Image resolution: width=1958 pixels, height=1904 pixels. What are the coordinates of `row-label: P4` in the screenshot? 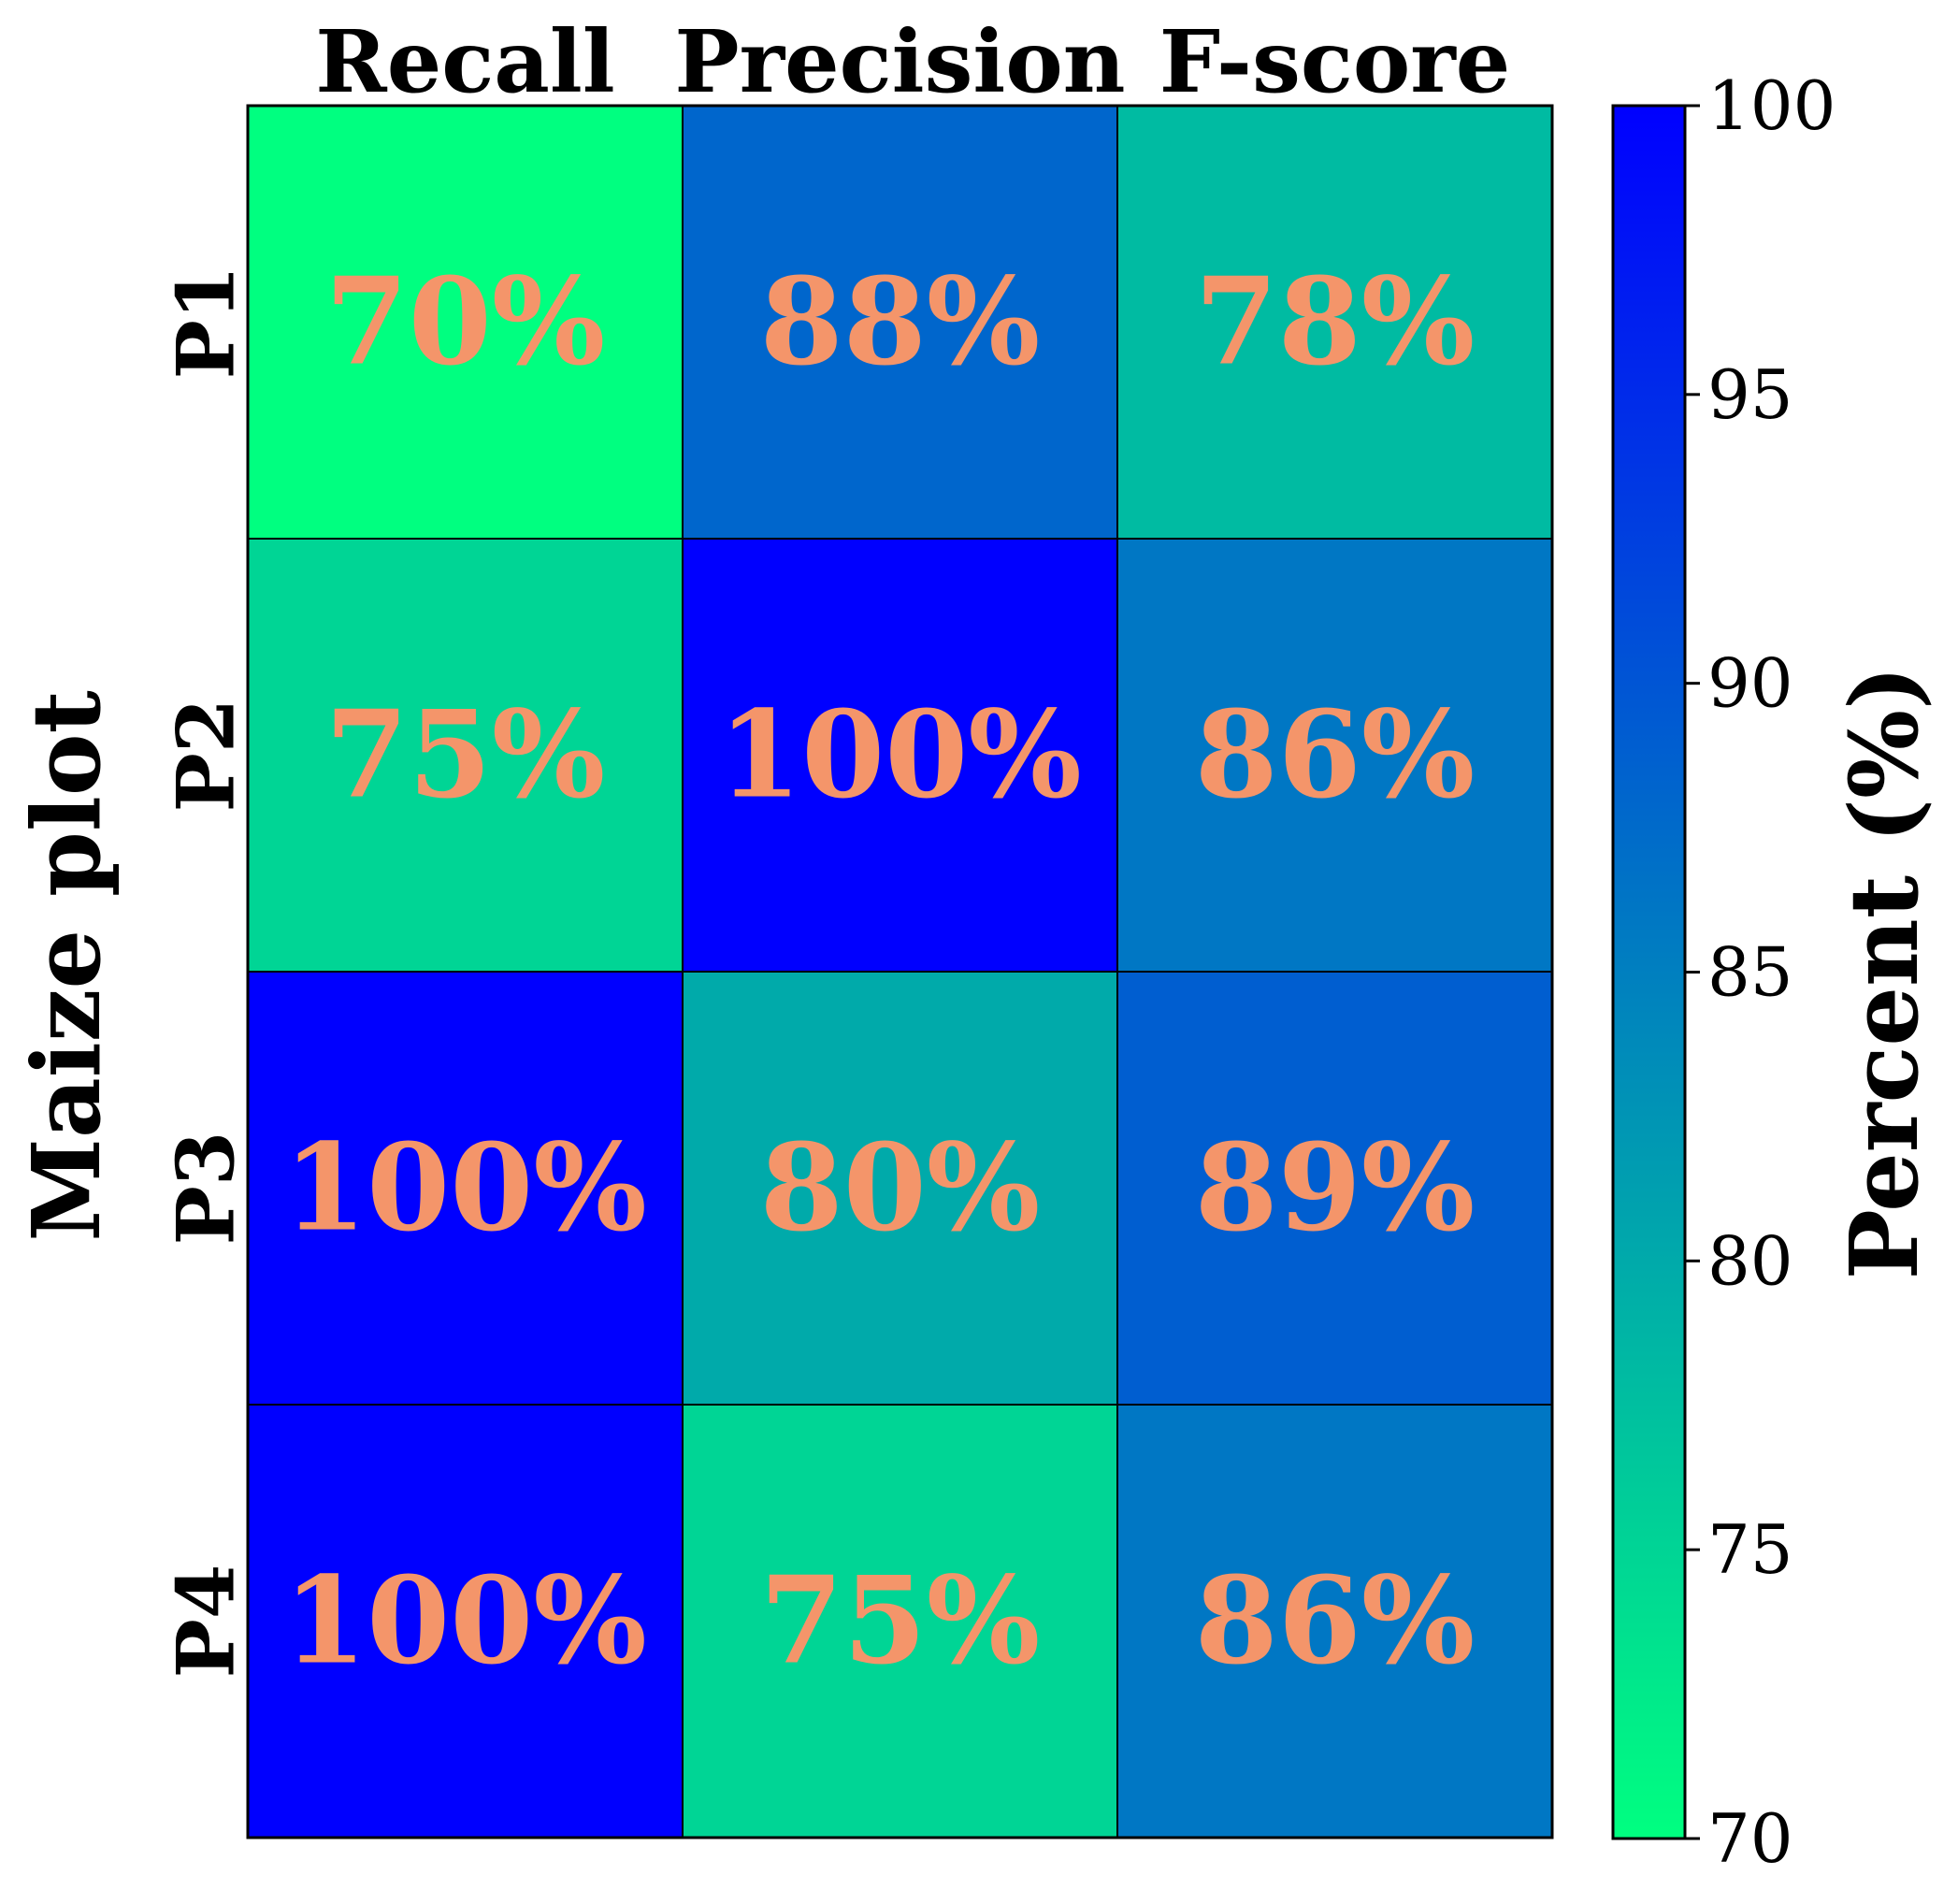 It's located at (206, 1622).